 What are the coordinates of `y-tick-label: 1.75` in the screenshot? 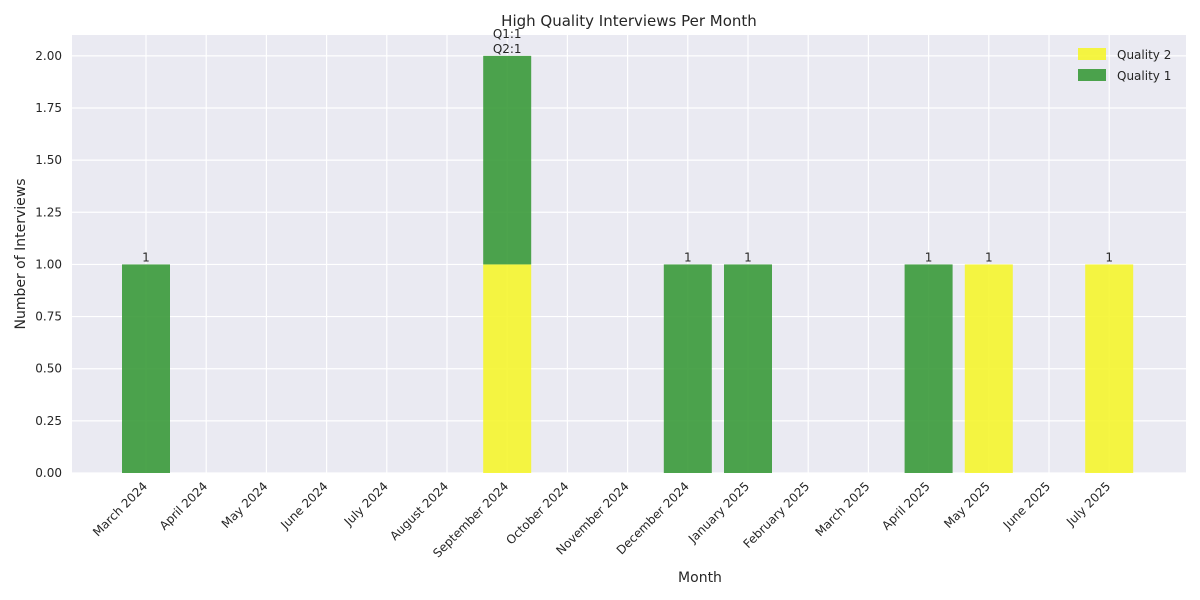 It's located at (48, 108).